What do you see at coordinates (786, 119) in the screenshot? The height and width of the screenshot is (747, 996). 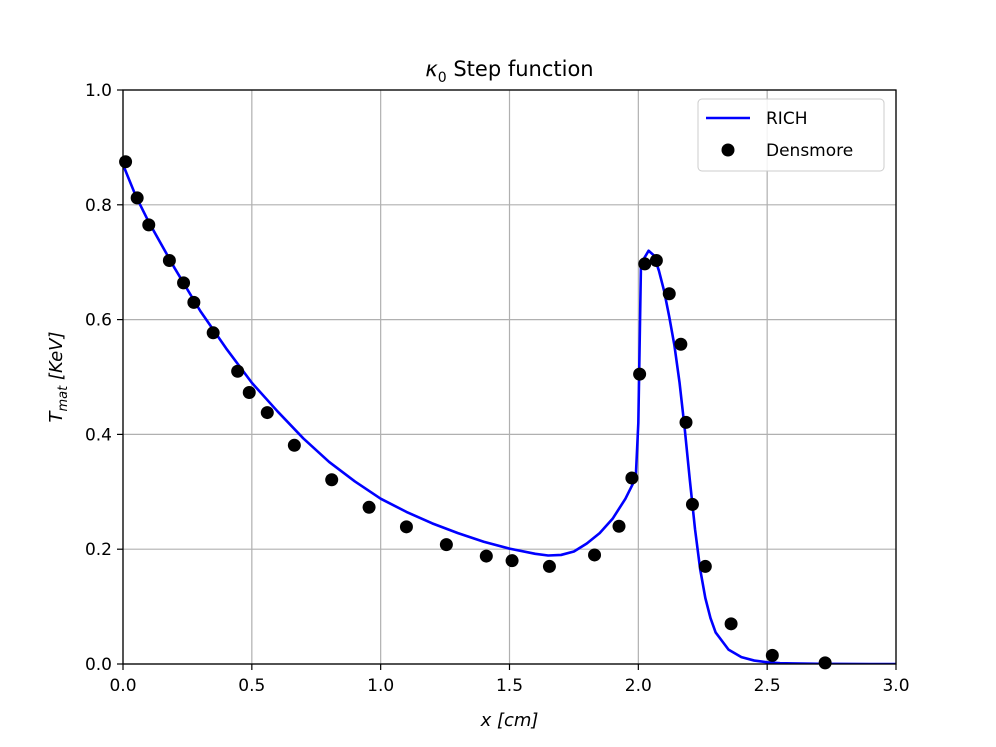 I see `legend-label-rich: RICH` at bounding box center [786, 119].